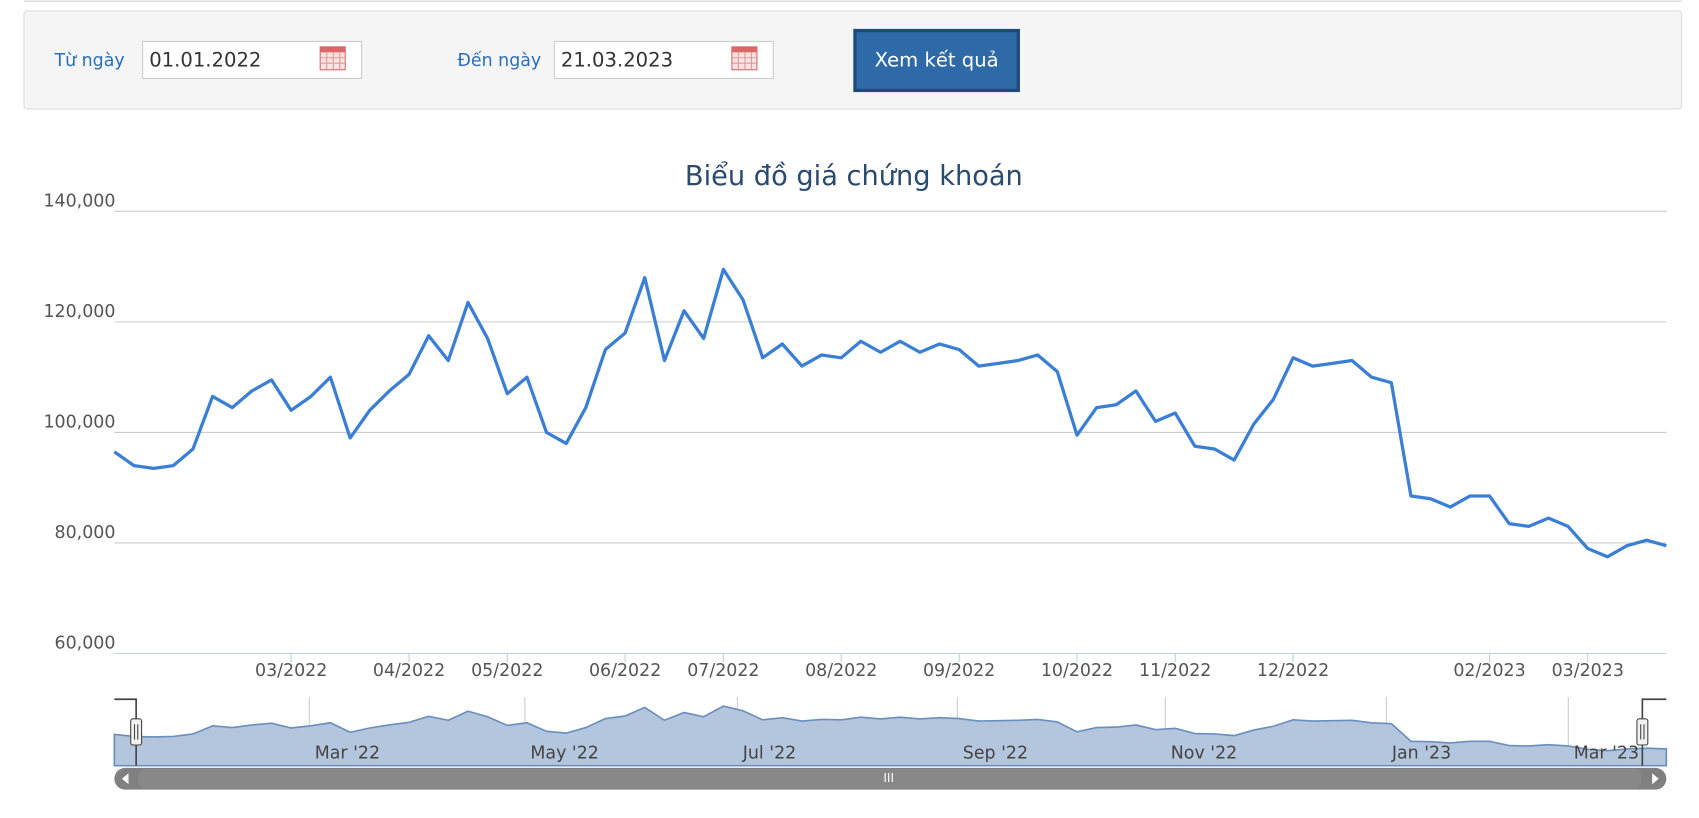  What do you see at coordinates (507, 671) in the screenshot?
I see `x-tick-label: 05/2022` at bounding box center [507, 671].